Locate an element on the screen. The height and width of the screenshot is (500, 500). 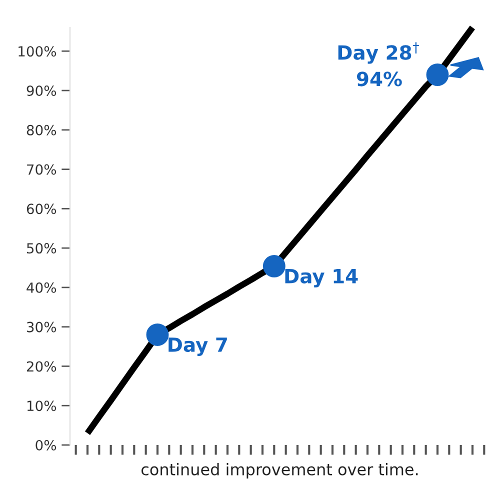
y-tick-label: 70% is located at coordinates (41, 169).